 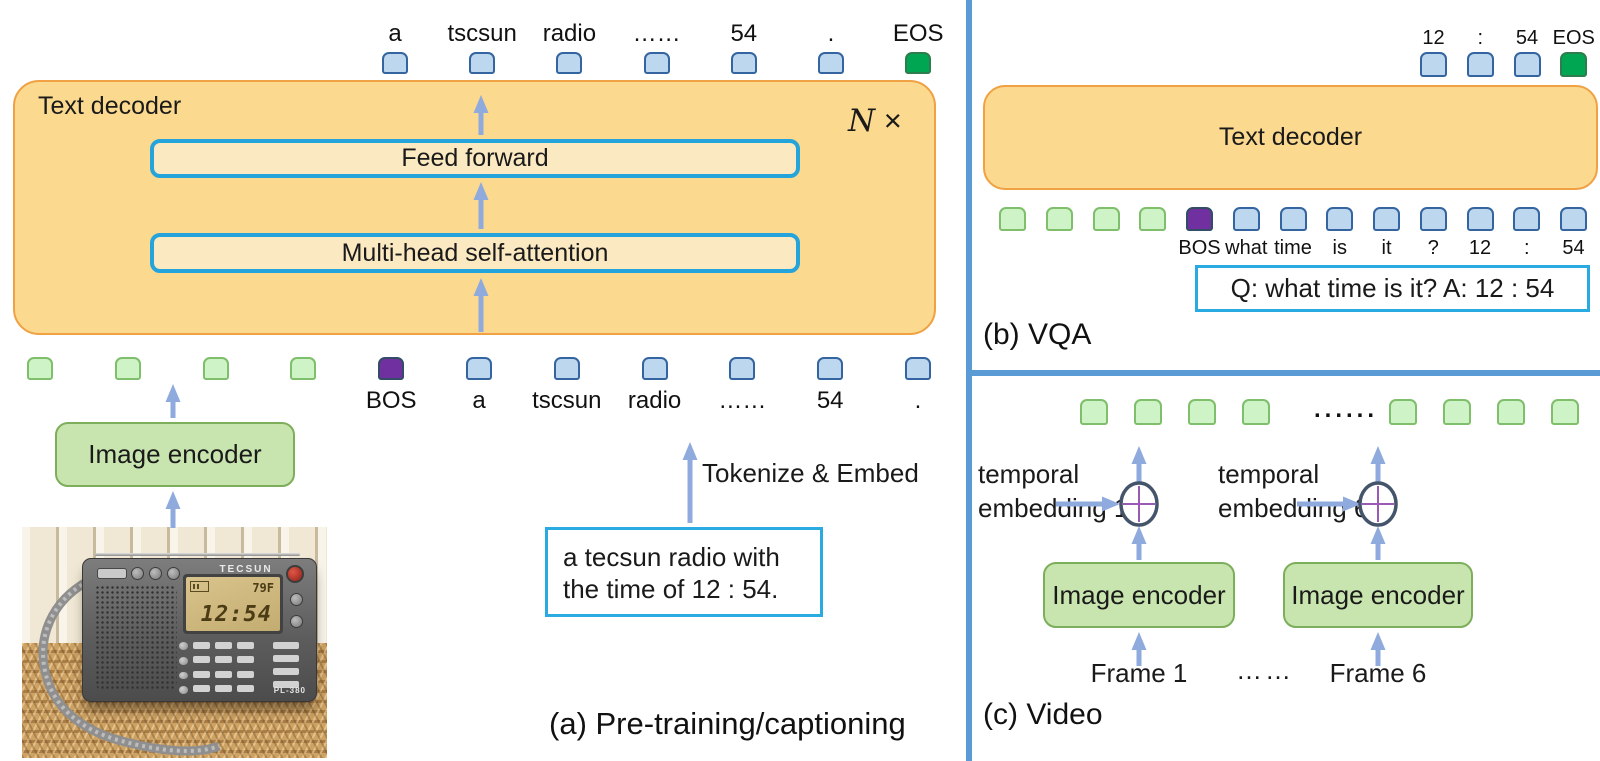 What do you see at coordinates (969, 380) in the screenshot?
I see `vertical-divider` at bounding box center [969, 380].